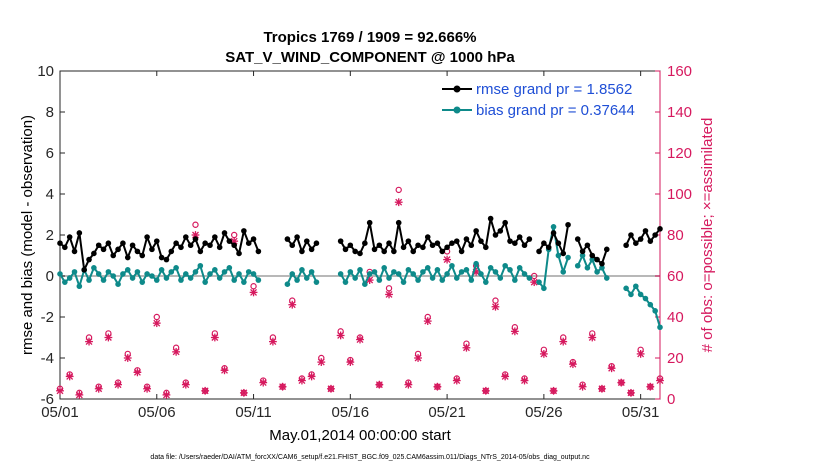 The image size is (830, 470). What do you see at coordinates (641, 412) in the screenshot?
I see `x-tick-label: 05/31` at bounding box center [641, 412].